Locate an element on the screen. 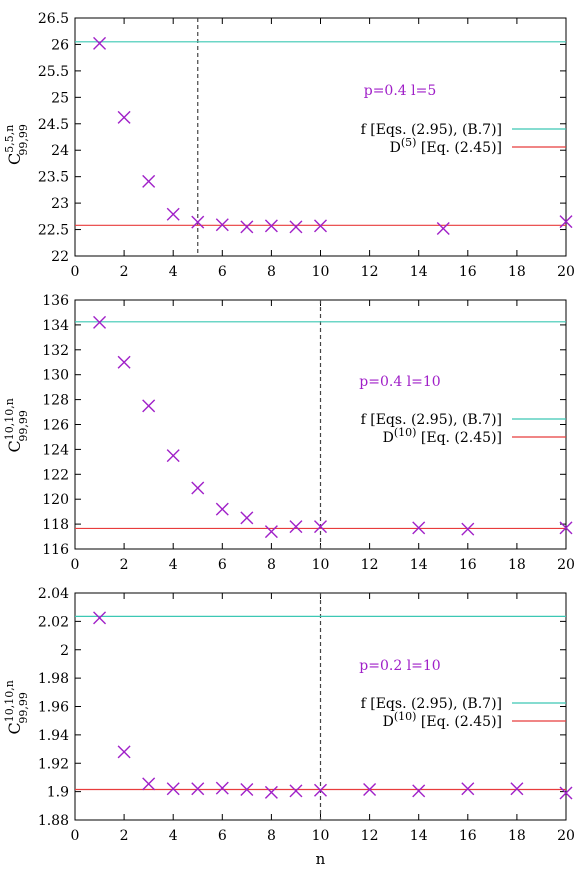  x-tick-label: 12 is located at coordinates (370, 836).